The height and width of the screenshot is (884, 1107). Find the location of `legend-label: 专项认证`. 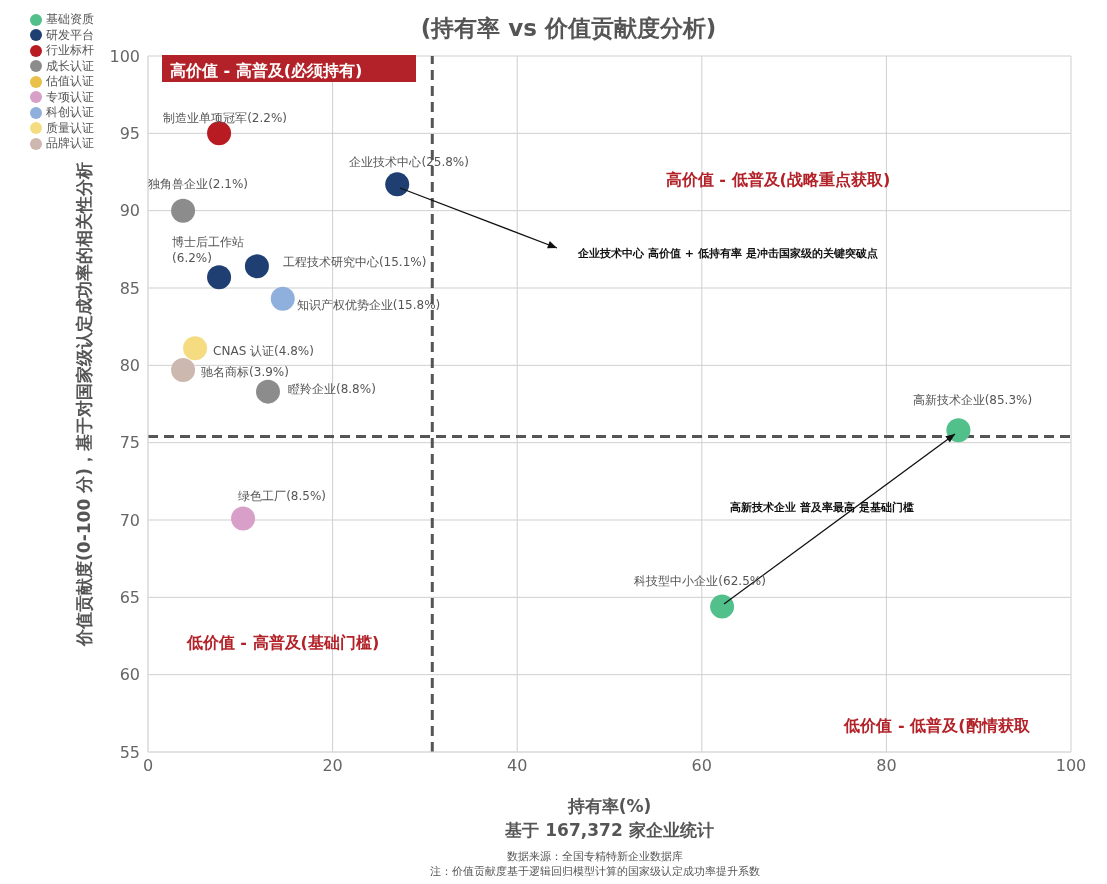

legend-label: 专项认证 is located at coordinates (70, 97).